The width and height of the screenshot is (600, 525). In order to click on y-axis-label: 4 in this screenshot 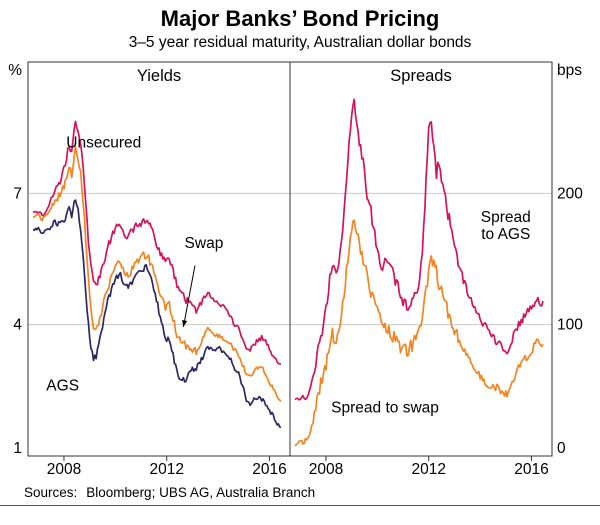, I will do `click(17, 325)`.